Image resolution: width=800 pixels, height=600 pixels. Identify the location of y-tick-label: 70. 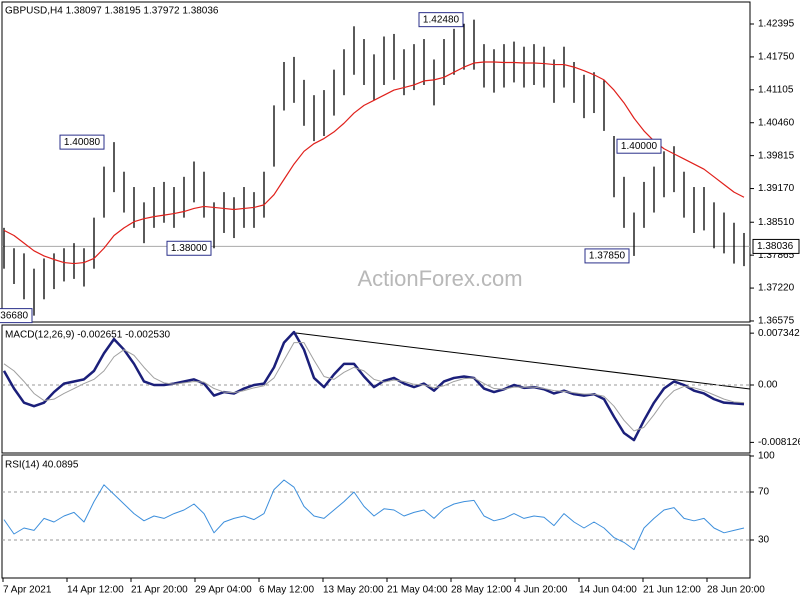
(764, 492).